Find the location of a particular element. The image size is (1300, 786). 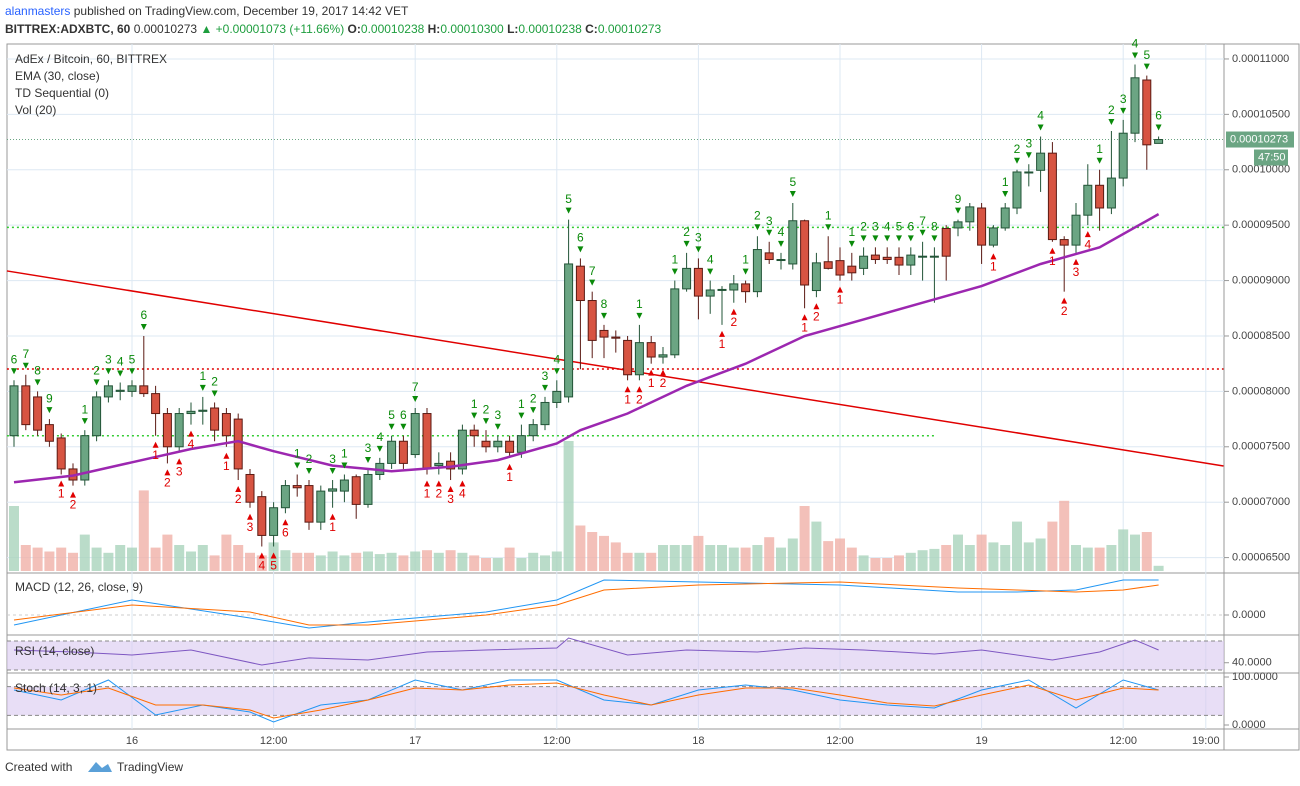

stoch-title: Stoch (14, 3, 1) is located at coordinates (56, 688).